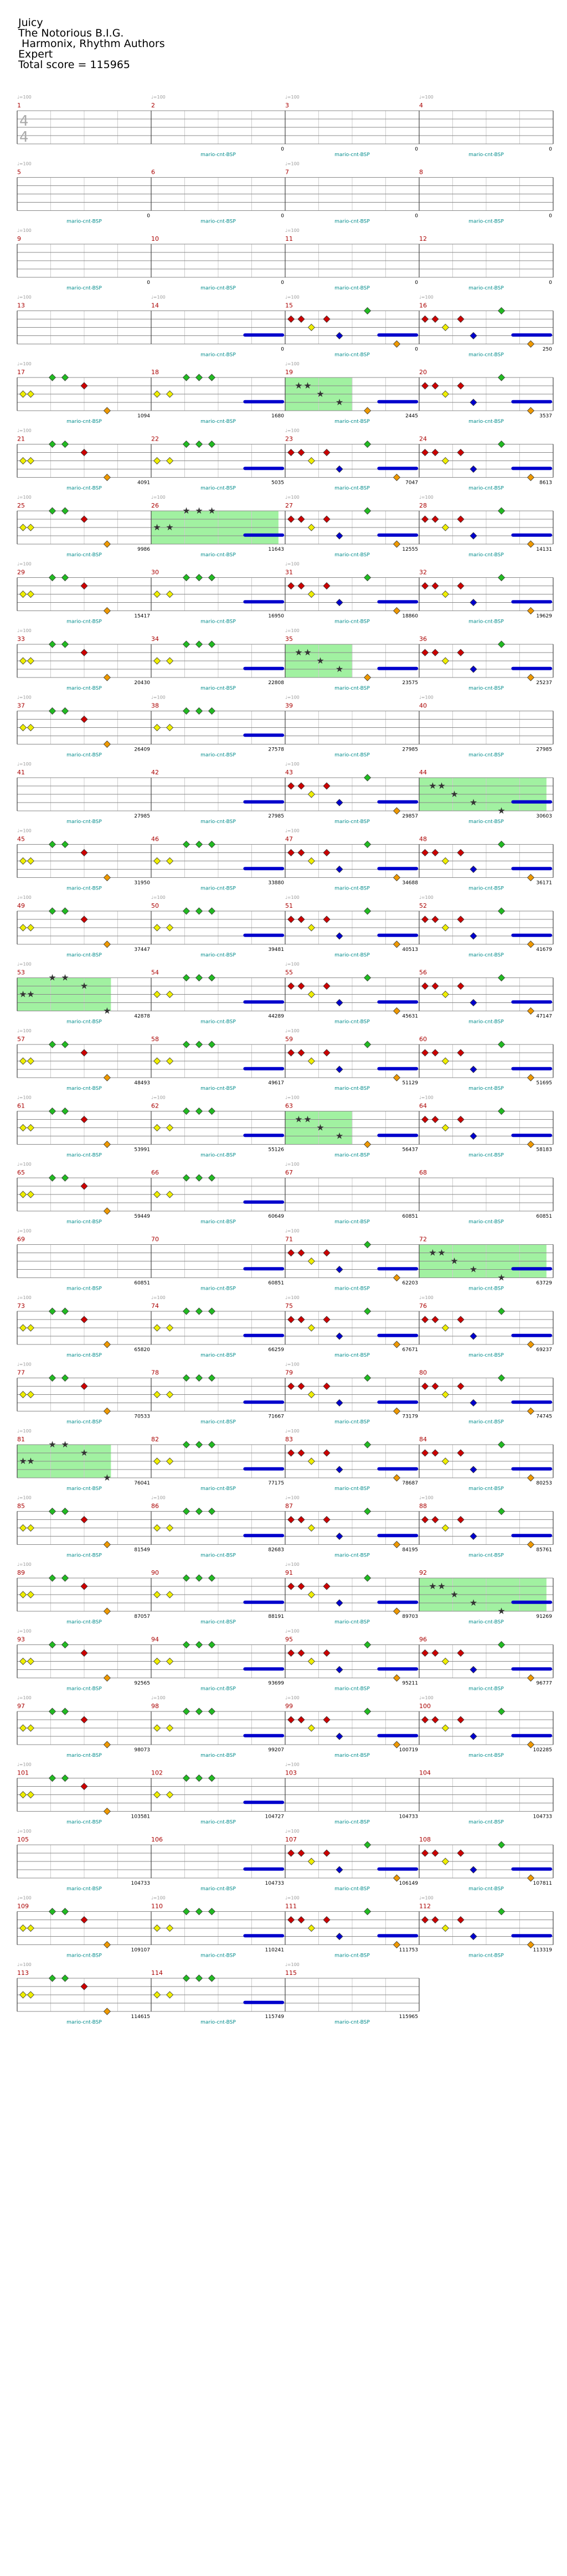 The height and width of the screenshot is (2576, 567). What do you see at coordinates (23, 1973) in the screenshot?
I see `measure-number: 113` at bounding box center [23, 1973].